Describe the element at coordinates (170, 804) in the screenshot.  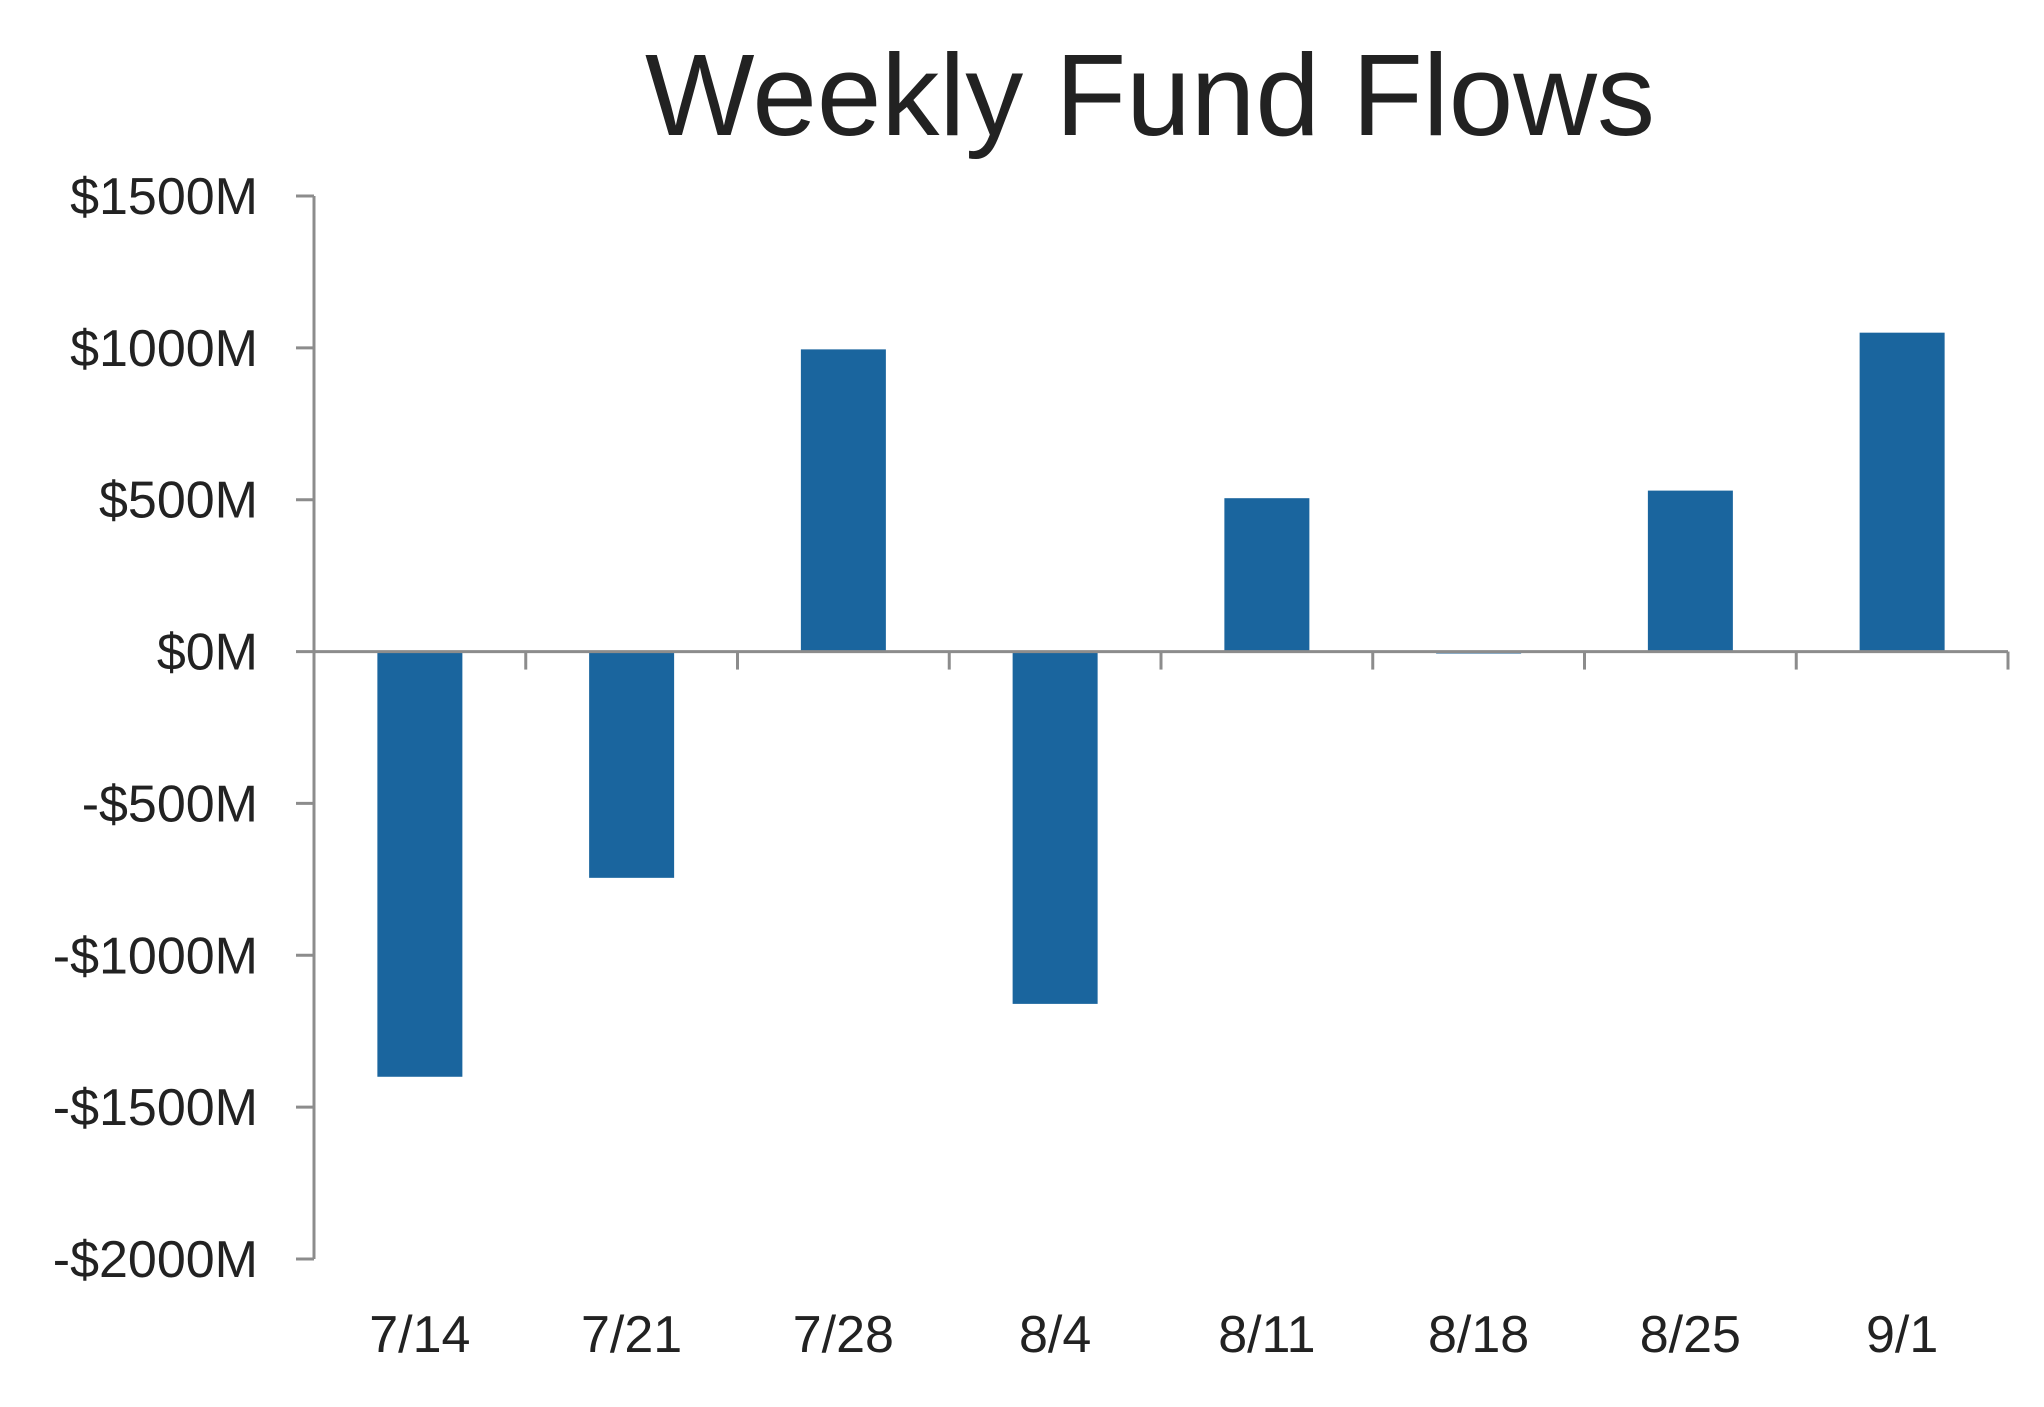
I see `y-tick-label: -$500M` at that location.